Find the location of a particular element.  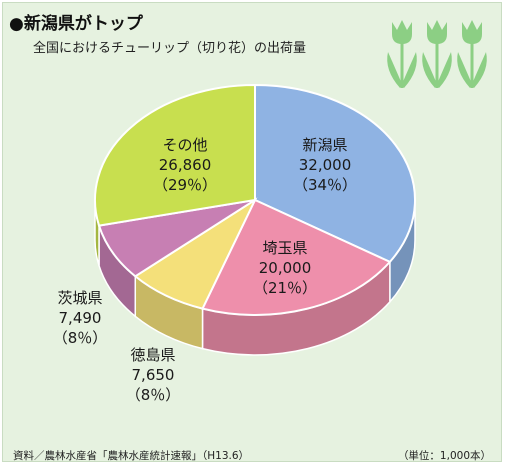

page-title: ●新潟県がトップ is located at coordinates (76, 24).